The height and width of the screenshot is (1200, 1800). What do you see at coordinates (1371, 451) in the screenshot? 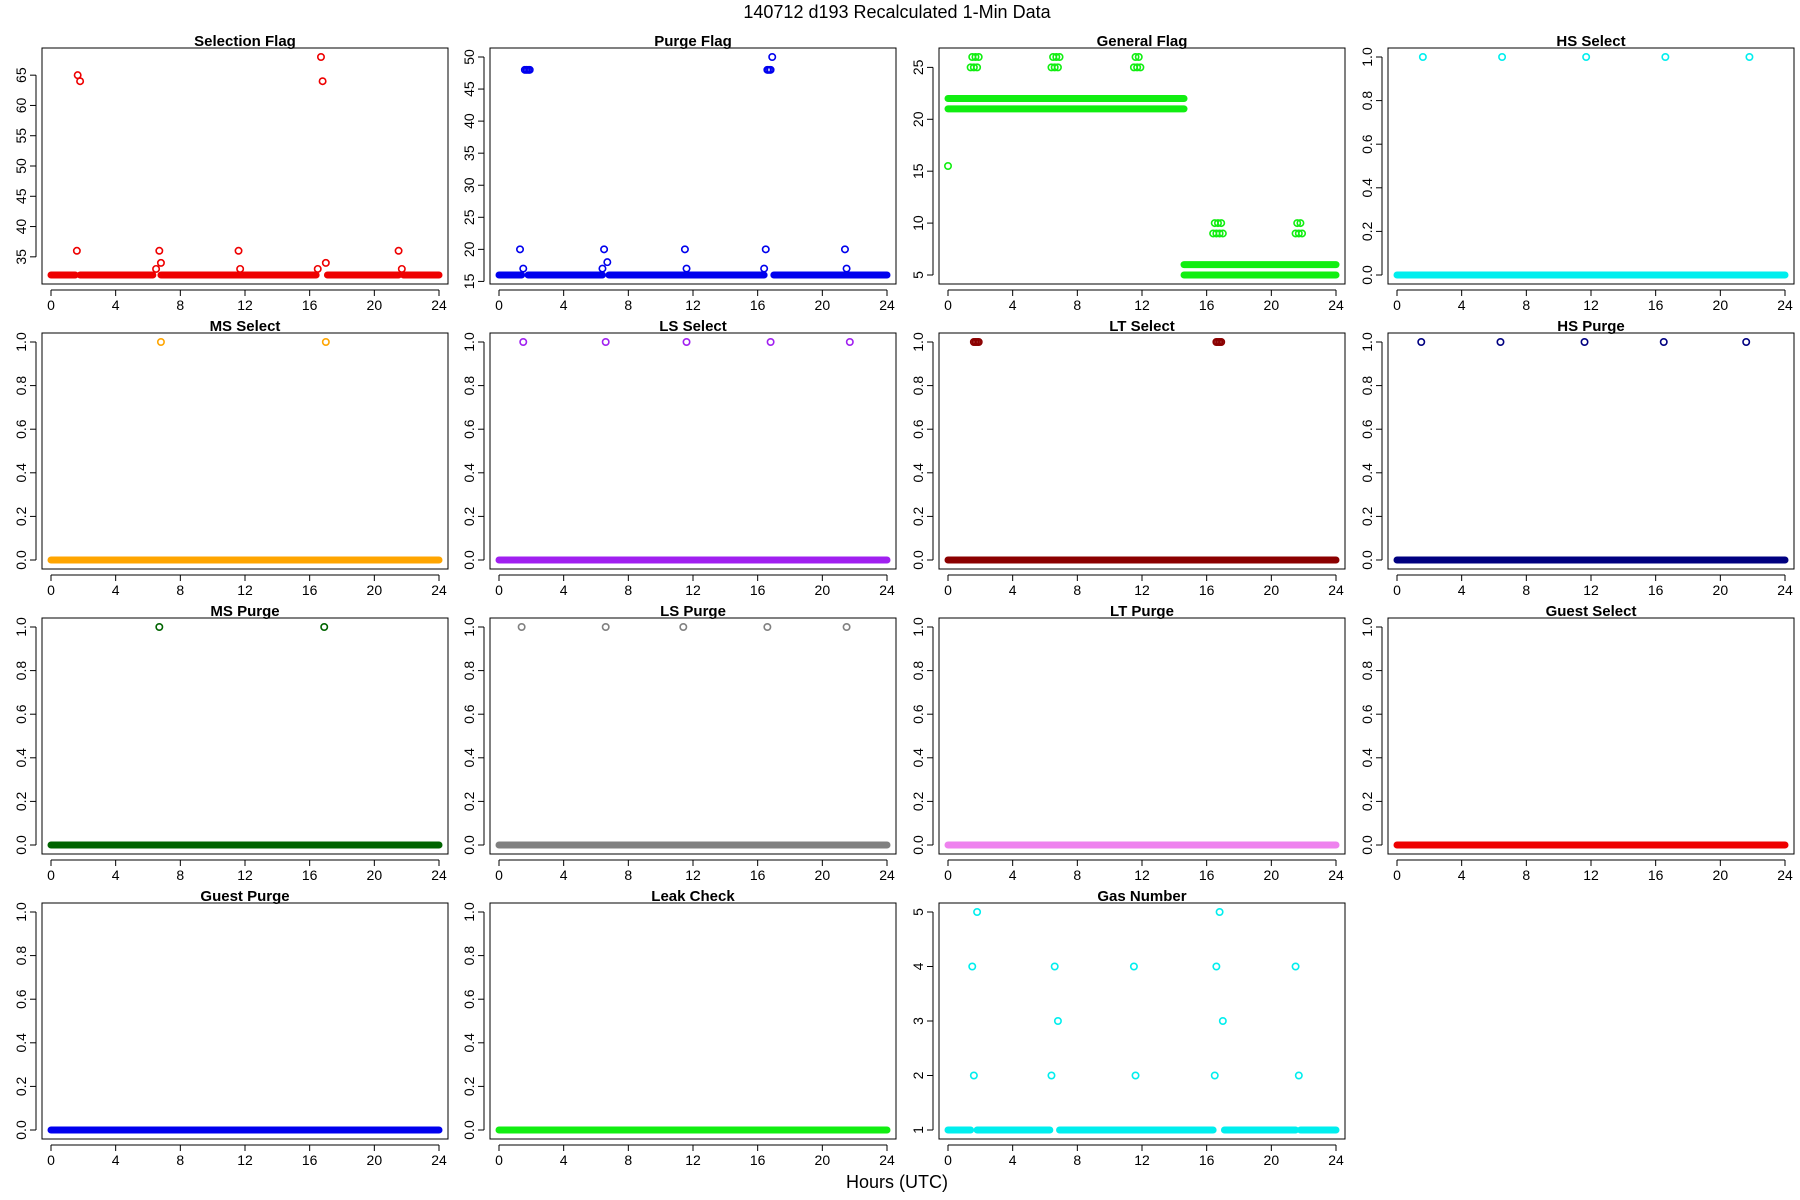
I see `y-axis-hs-purge: 0.0 0.2 0.4 0.6 0.8 1.0` at bounding box center [1371, 451].